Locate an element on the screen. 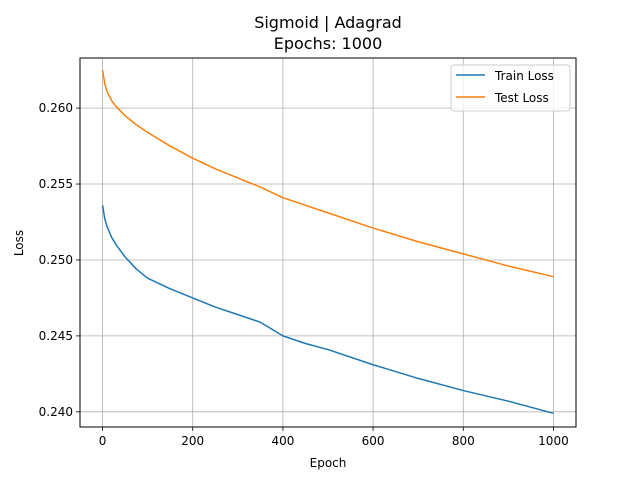  legend-train-label: Train Loss is located at coordinates (524, 76).